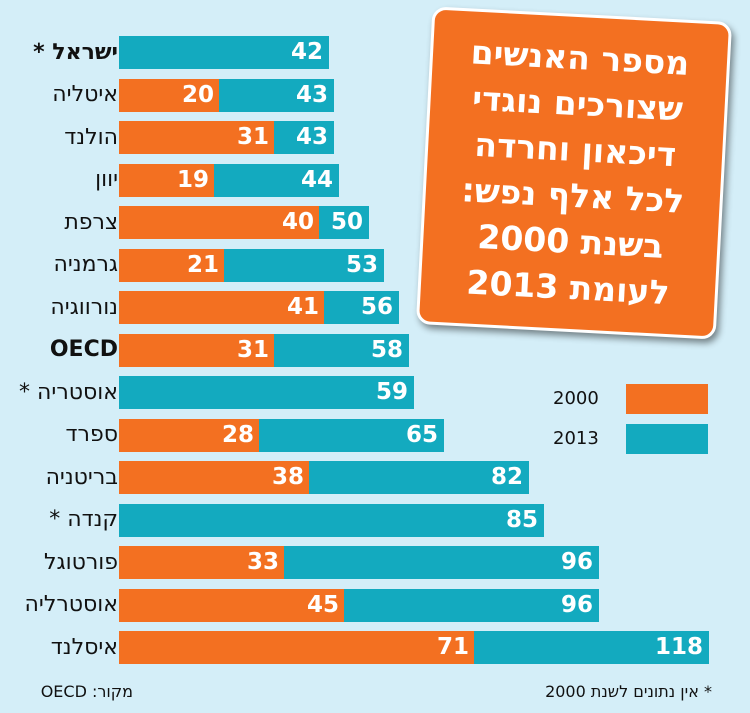 The image size is (750, 713). I want to click on category-label: אוסטריה *, so click(68, 392).